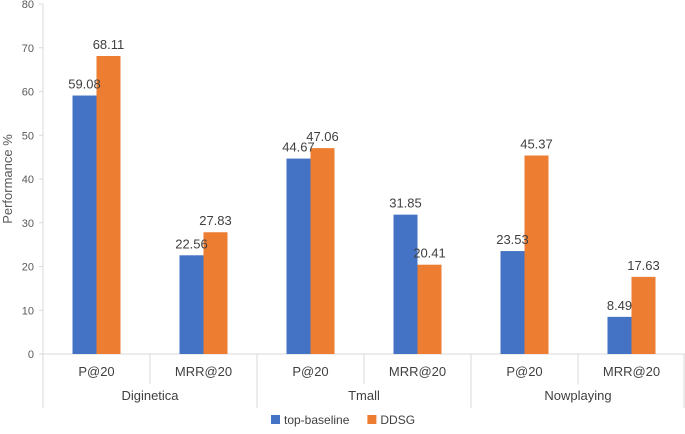  I want to click on data-label: 68.11, so click(109, 44).